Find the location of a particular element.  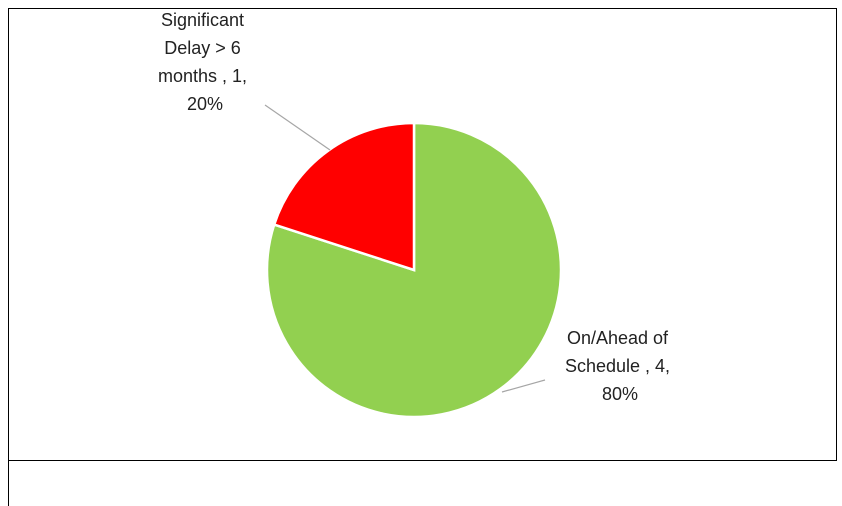

label-line: 20% is located at coordinates (205, 104).